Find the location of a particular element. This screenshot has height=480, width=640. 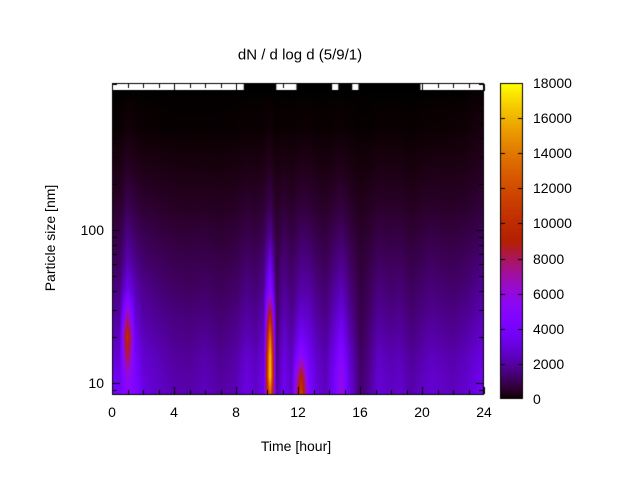

x-tick-label: 8 is located at coordinates (236, 412).